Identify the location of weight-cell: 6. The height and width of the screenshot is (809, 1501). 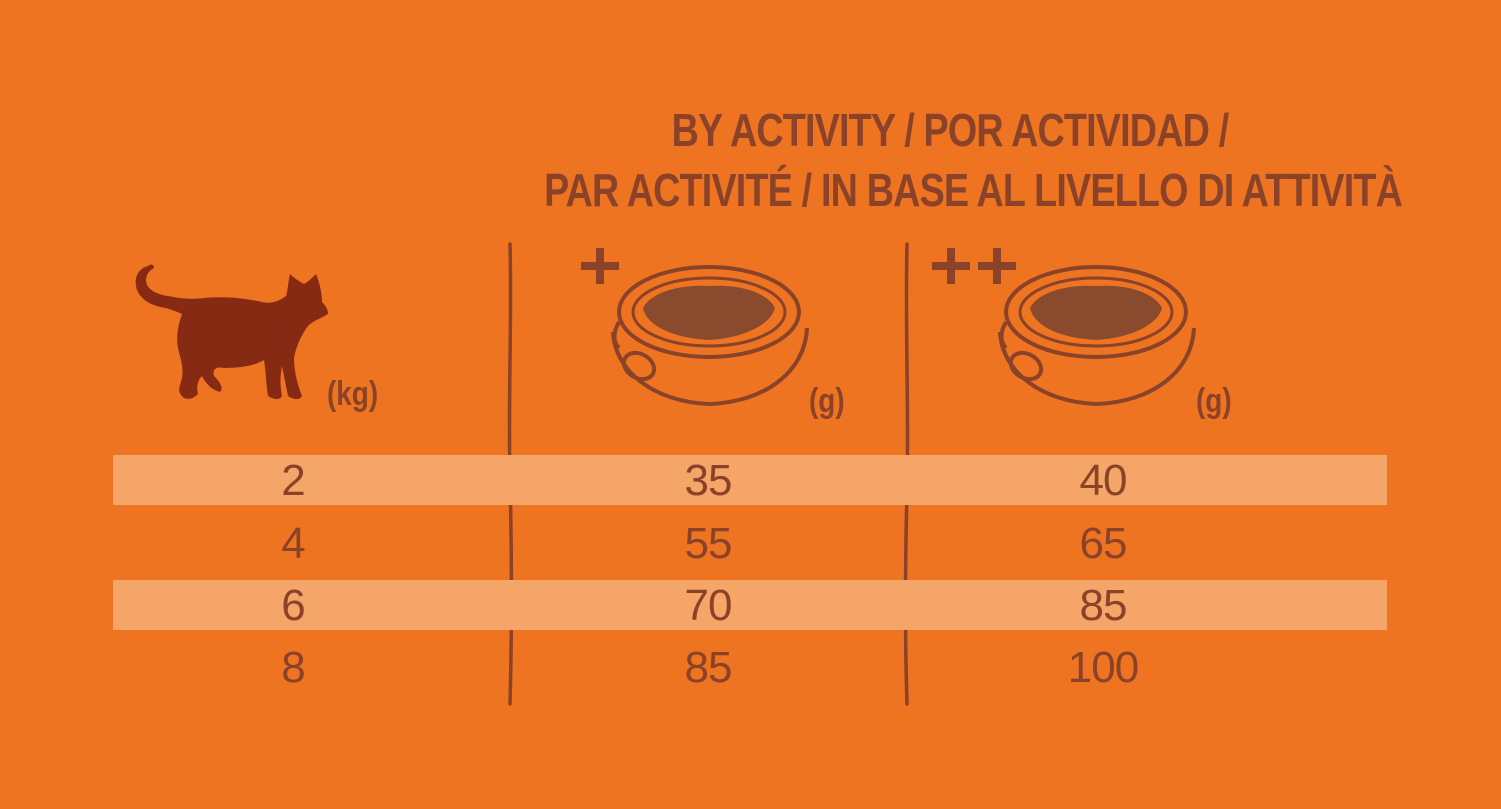
(293, 605).